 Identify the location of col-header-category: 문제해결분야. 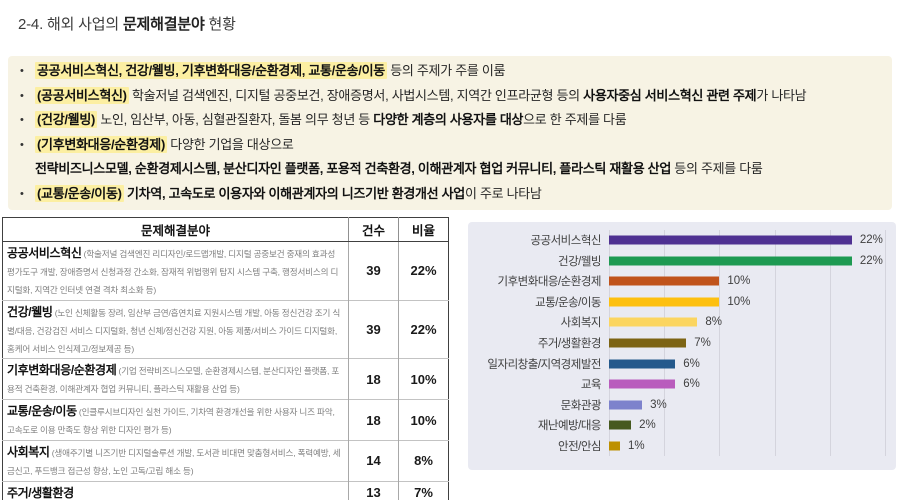
(175, 229).